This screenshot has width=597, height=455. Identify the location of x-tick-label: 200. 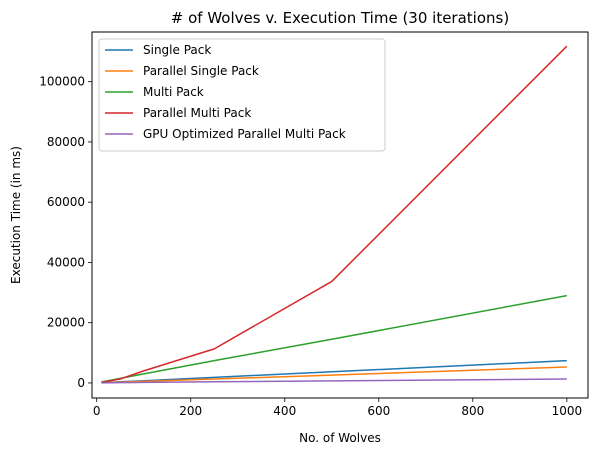
(190, 411).